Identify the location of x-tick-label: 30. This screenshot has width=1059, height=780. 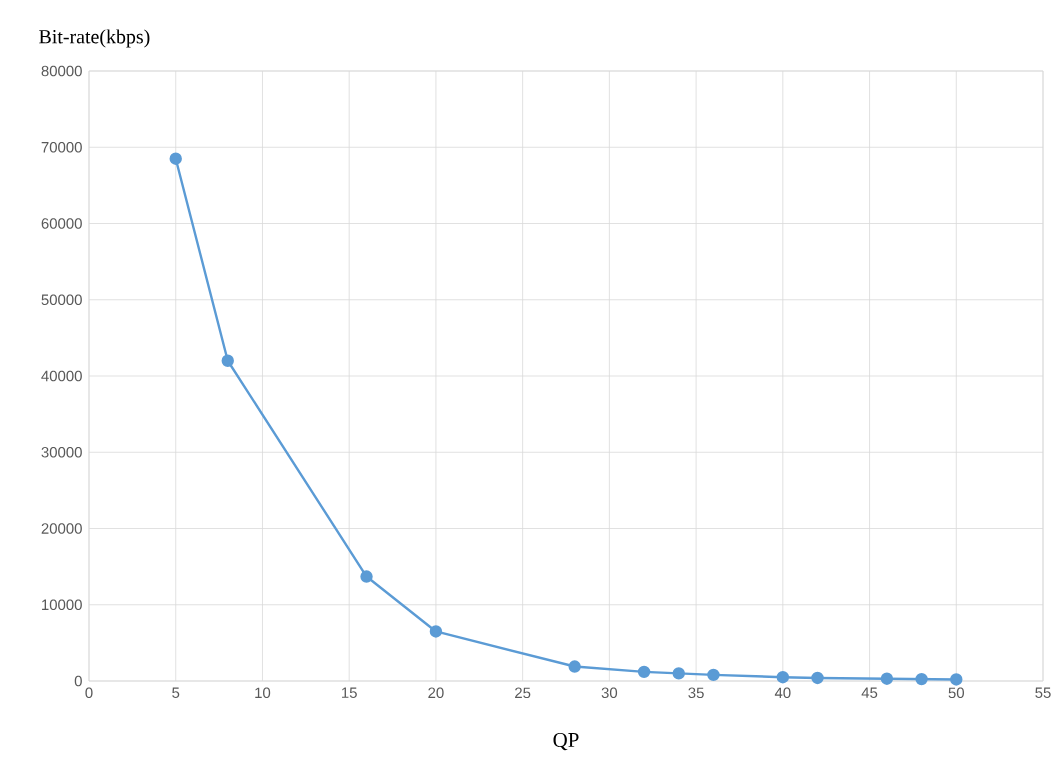
(609, 693).